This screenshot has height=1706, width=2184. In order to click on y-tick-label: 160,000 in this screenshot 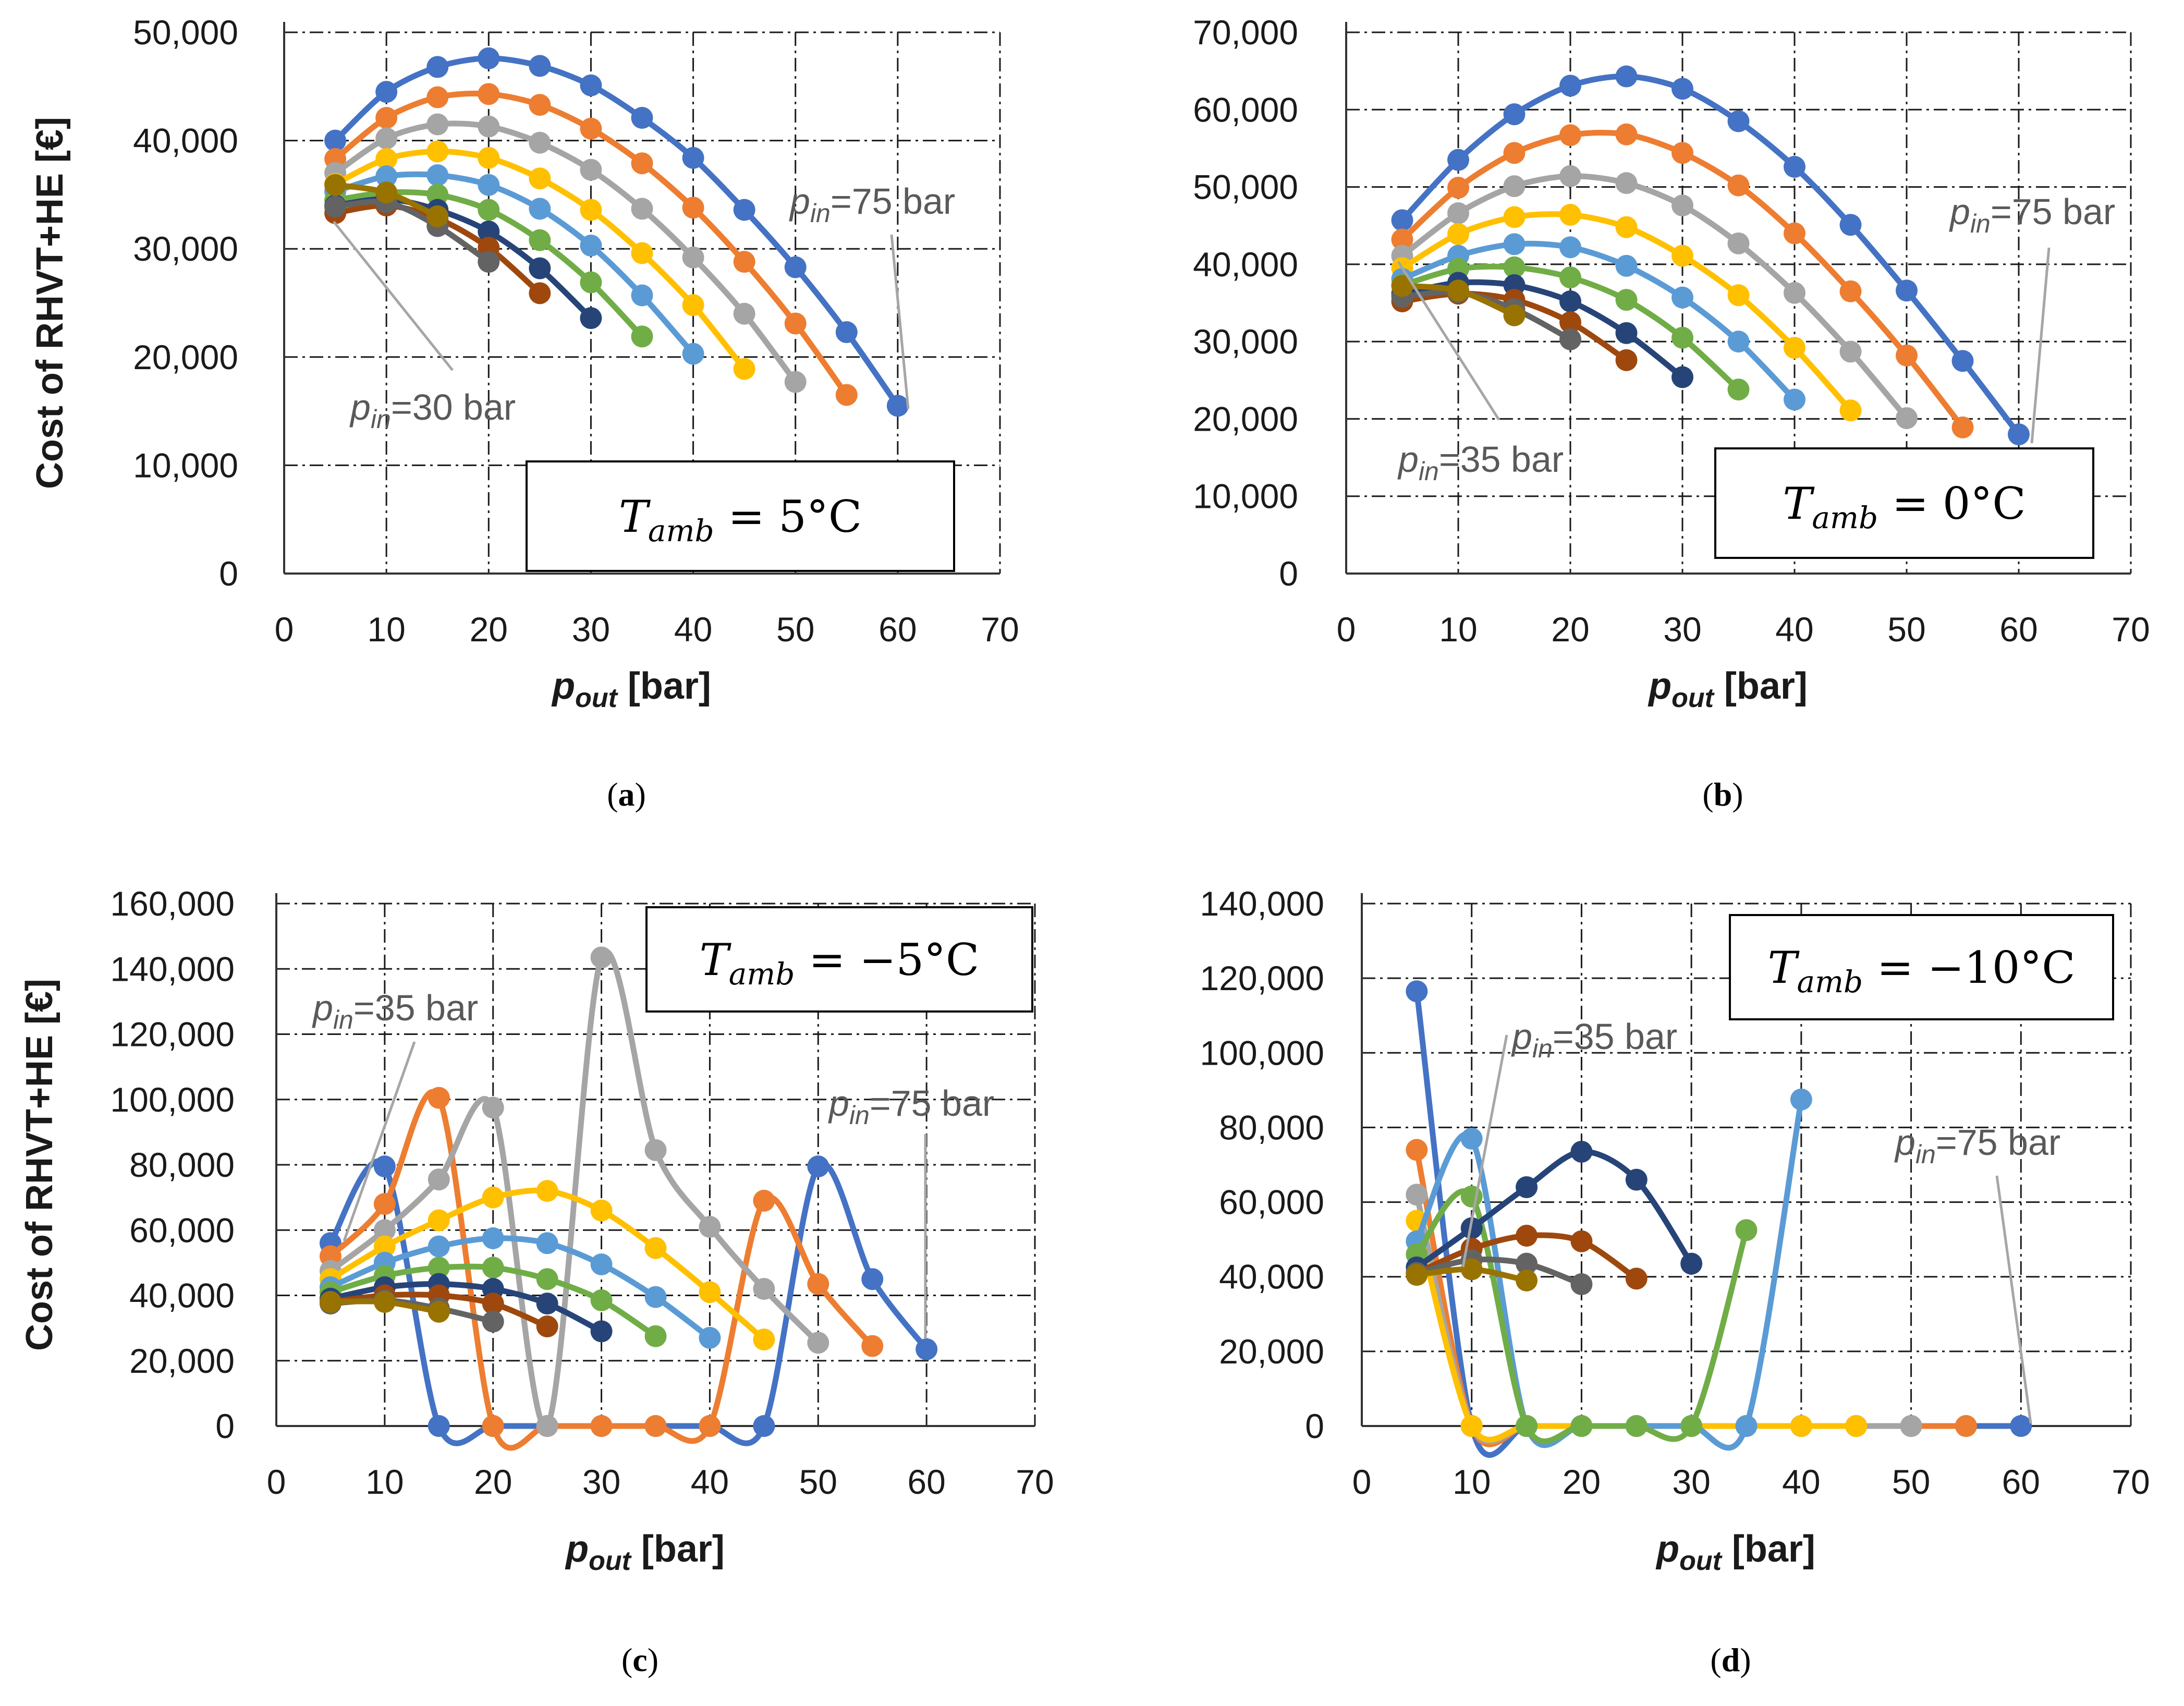, I will do `click(172, 903)`.